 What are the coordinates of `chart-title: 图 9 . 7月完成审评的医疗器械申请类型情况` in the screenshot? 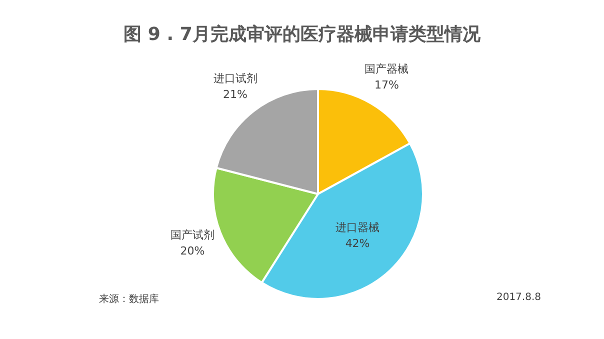 It's located at (302, 34).